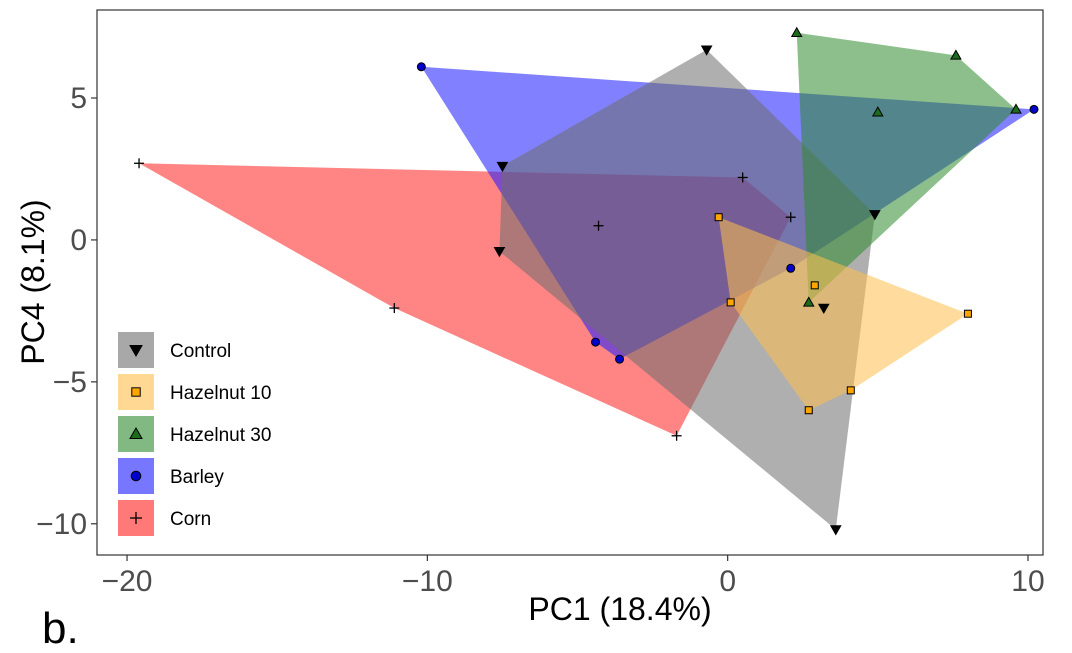  I want to click on legend: Control Hazelnut 10 Hazelnut 30 Barley Corn, so click(194, 434).